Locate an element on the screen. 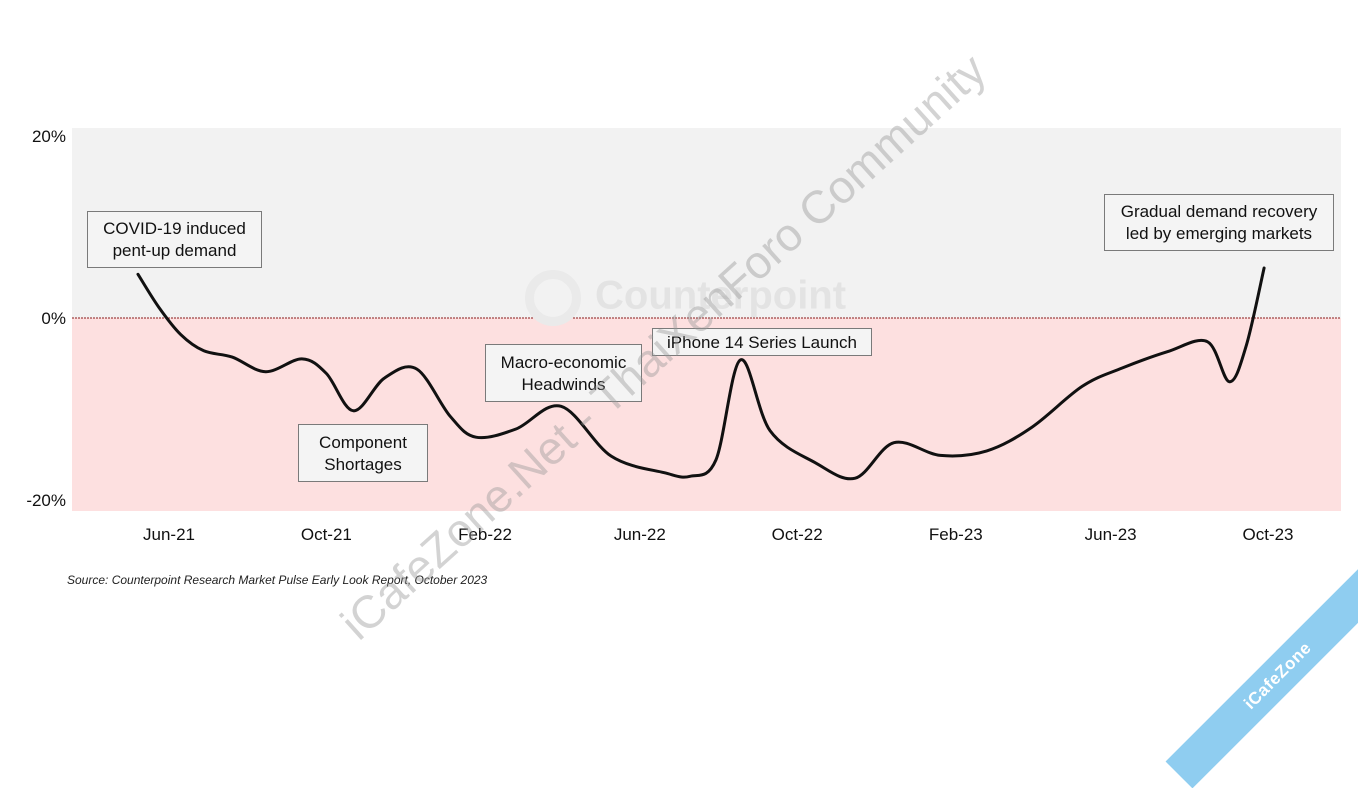 The image size is (1358, 788). annotation-line: COVID-19 induced is located at coordinates (174, 228).